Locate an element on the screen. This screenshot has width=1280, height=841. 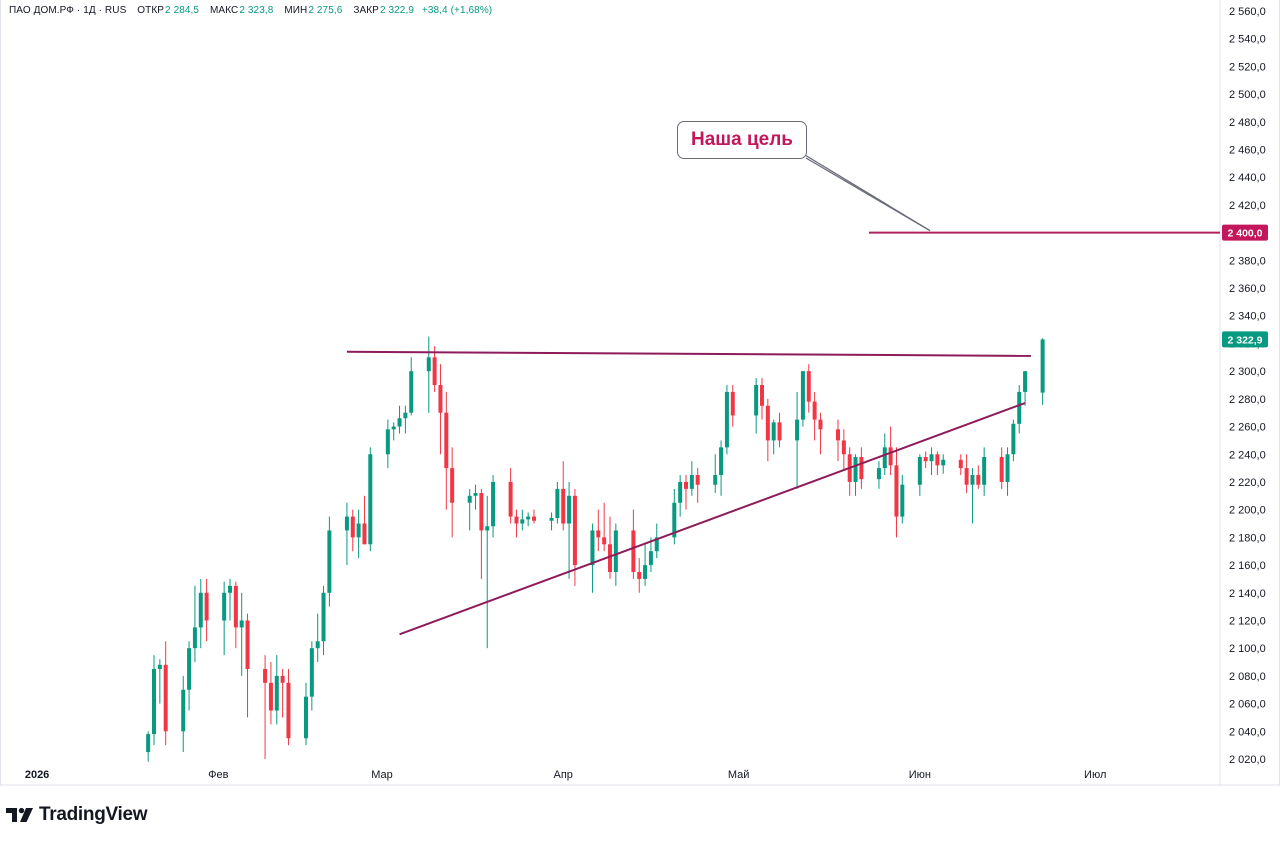
time-tick-label: Июн is located at coordinates (920, 775).